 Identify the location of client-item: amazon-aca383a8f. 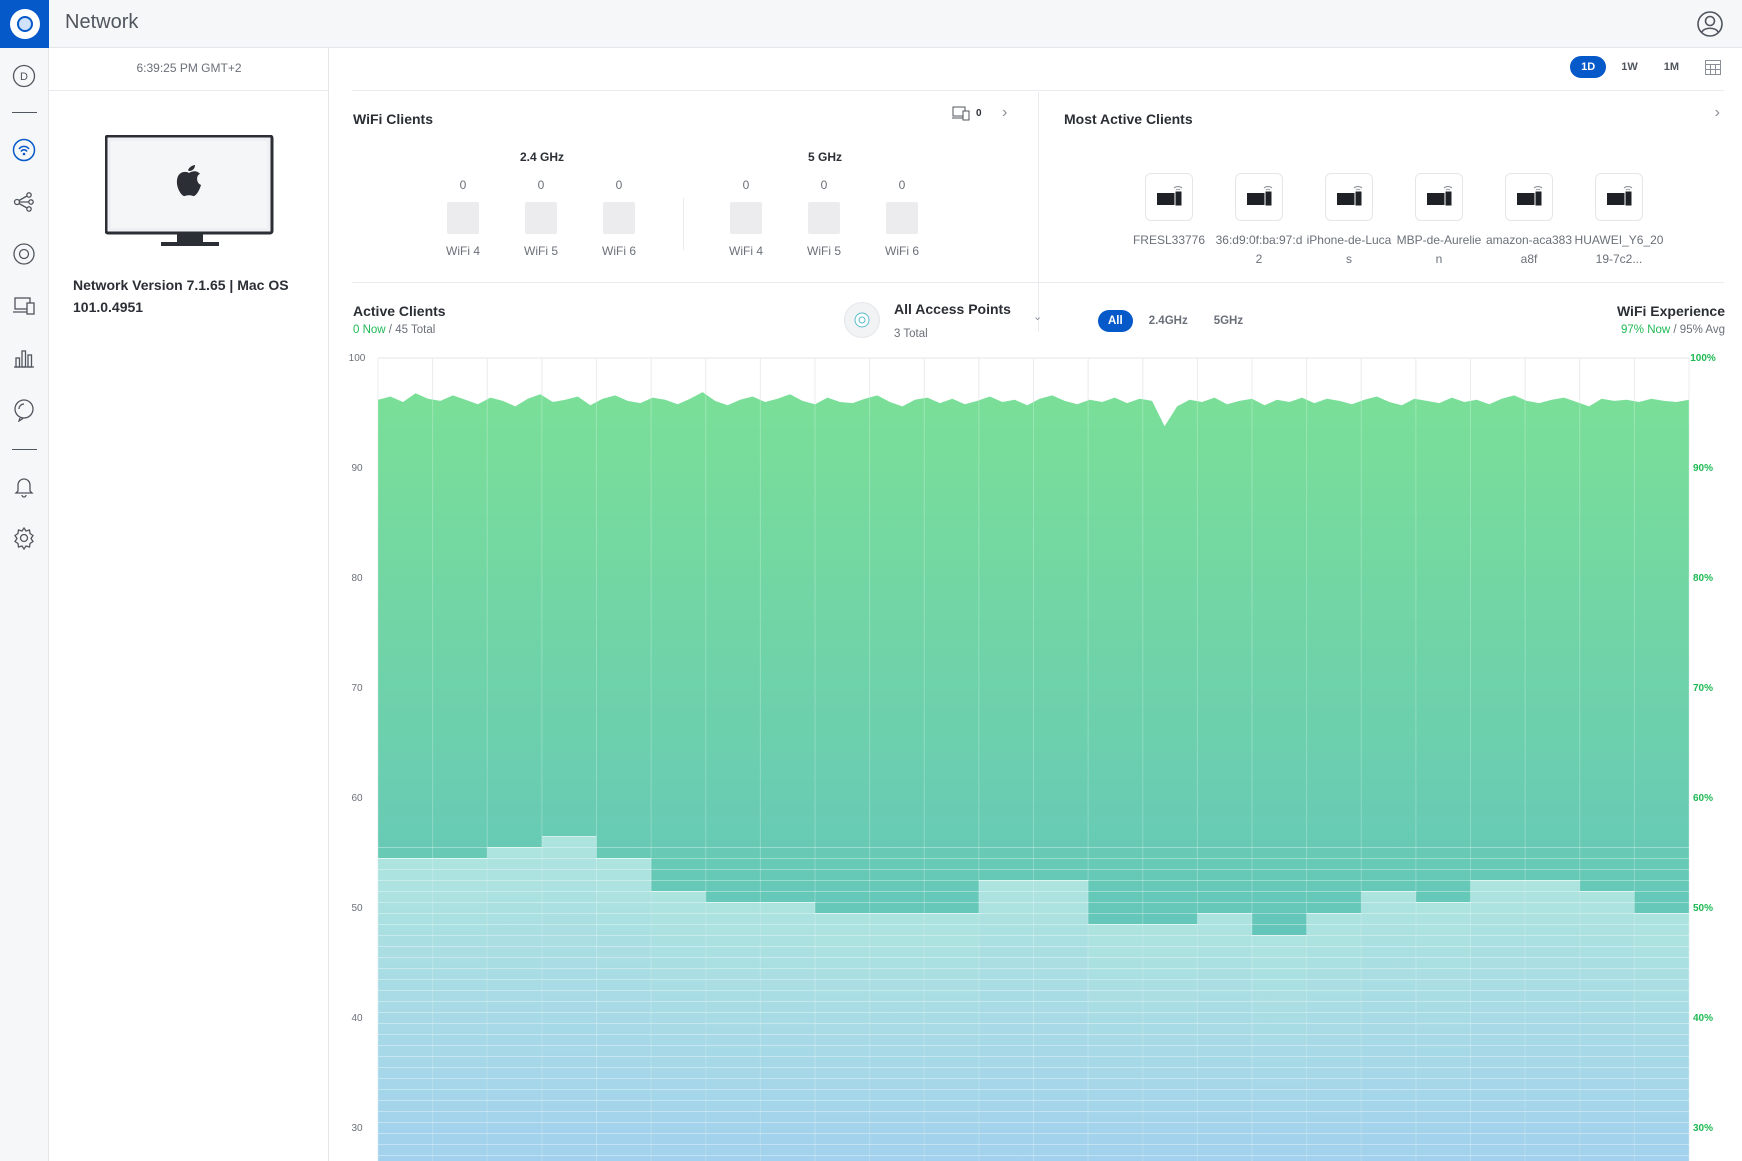
(1529, 221).